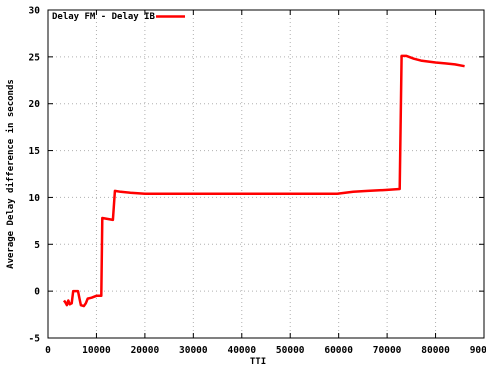 Image resolution: width=486 pixels, height=365 pixels. Describe the element at coordinates (145, 350) in the screenshot. I see `x-tick-label: 20000` at that location.